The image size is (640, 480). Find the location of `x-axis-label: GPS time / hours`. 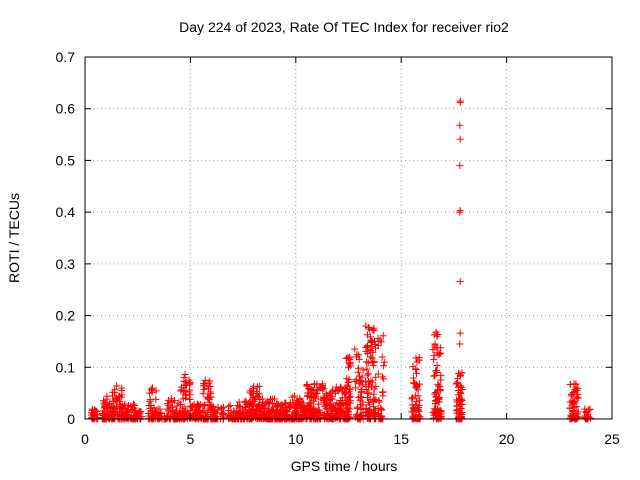

x-axis-label: GPS time / hours is located at coordinates (344, 466).